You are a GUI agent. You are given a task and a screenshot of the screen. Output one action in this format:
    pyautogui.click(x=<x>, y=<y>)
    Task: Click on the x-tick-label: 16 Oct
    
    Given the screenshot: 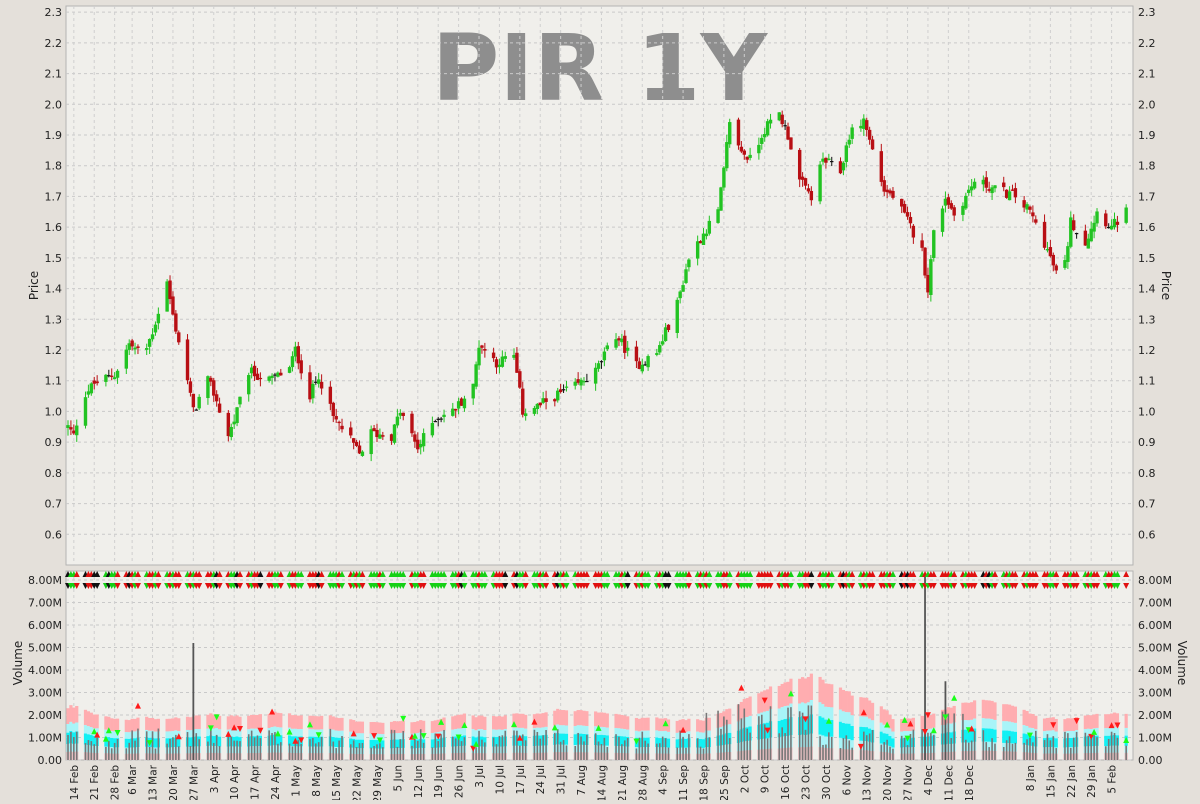 What is the action you would take?
    pyautogui.click(x=786, y=782)
    